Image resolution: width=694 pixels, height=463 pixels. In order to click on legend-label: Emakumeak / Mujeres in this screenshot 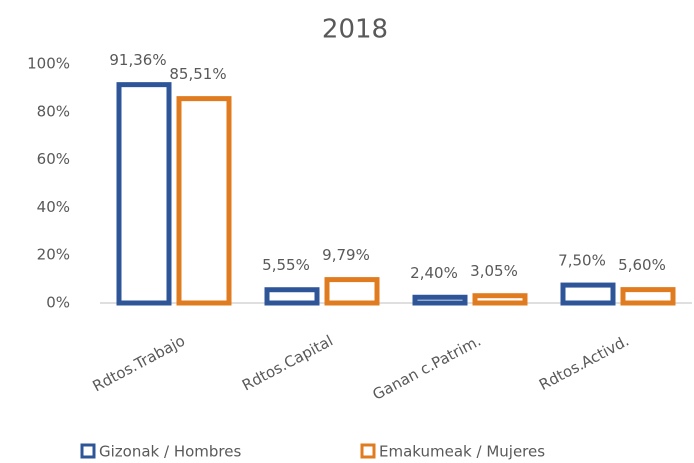, I will do `click(462, 452)`.